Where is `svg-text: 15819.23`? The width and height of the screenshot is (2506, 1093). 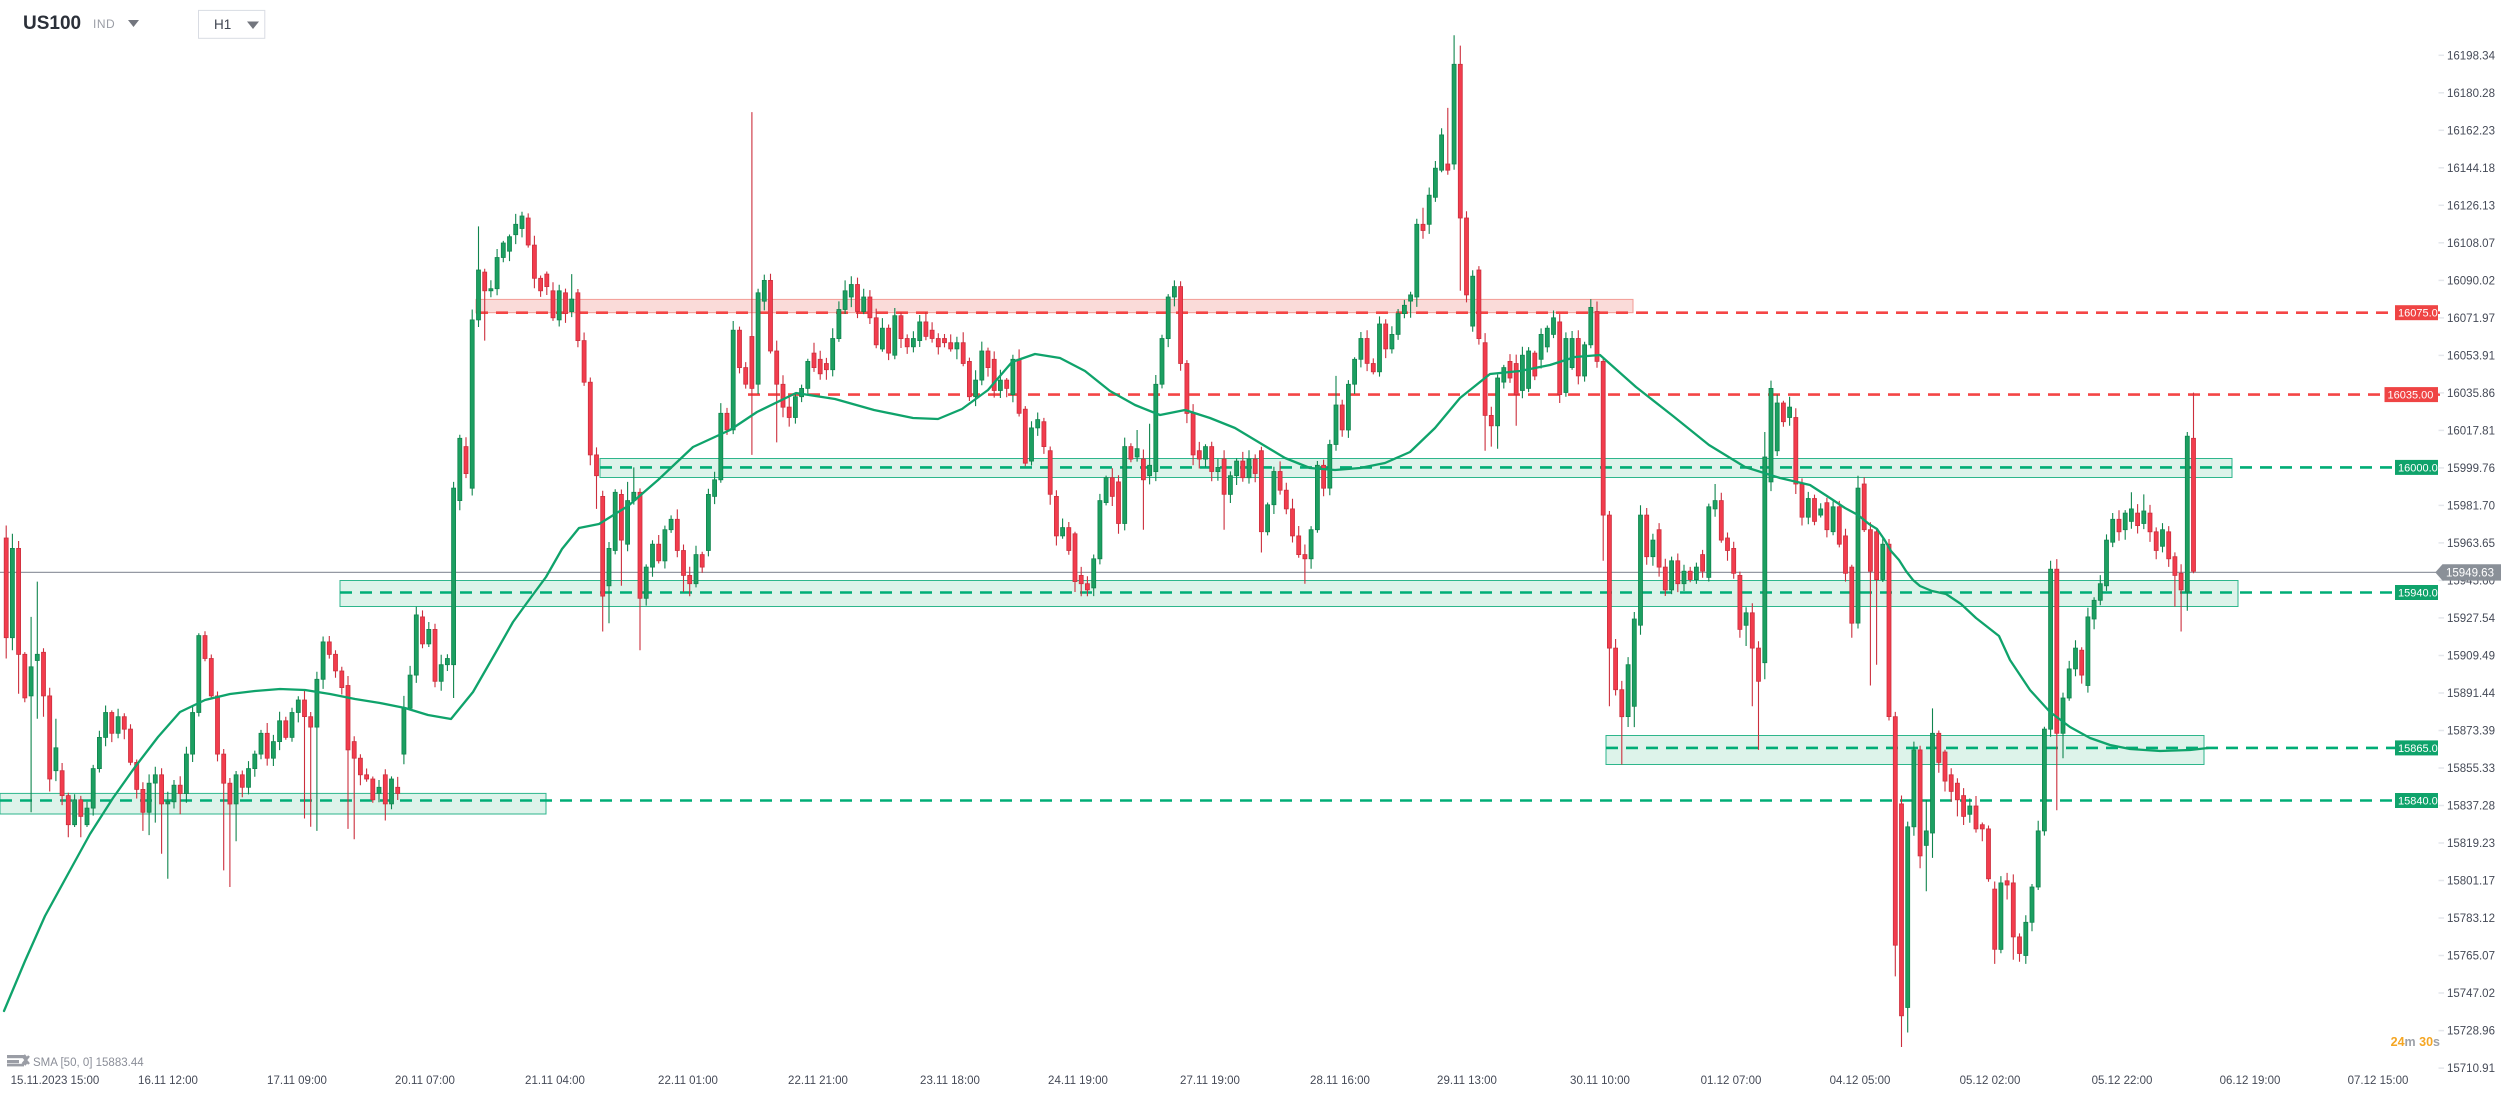
svg-text: 15819.23 is located at coordinates (2471, 844).